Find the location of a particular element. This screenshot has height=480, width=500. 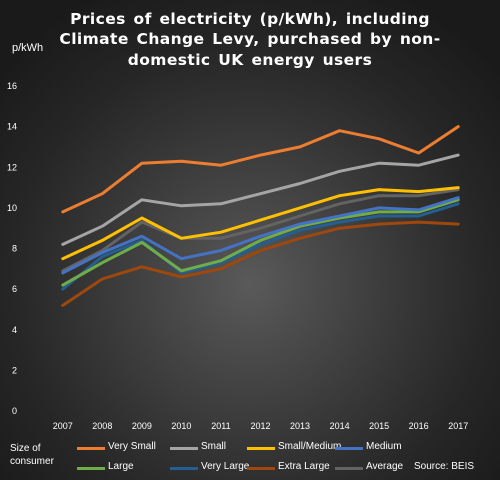

chart-title-line-1: Prices of electricity (p/kWh), including is located at coordinates (250, 19).